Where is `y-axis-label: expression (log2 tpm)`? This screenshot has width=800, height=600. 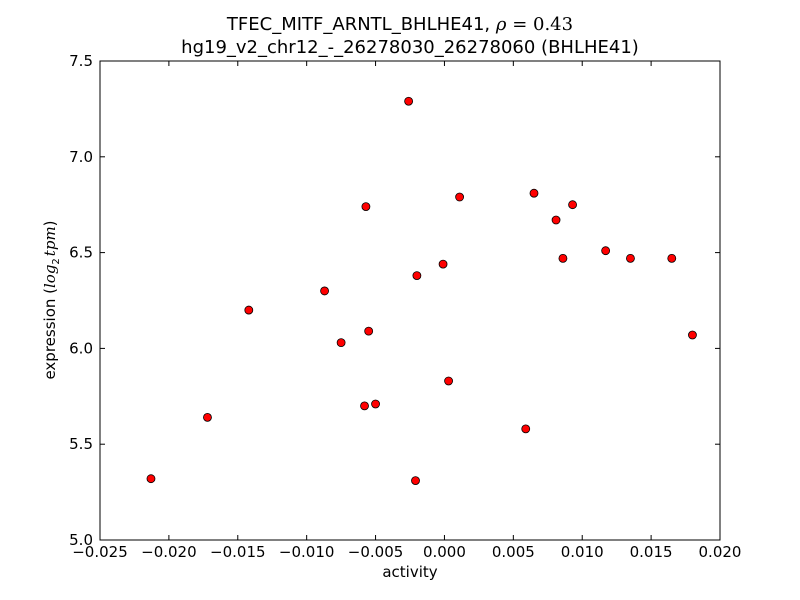
y-axis-label: expression (log2 tpm) is located at coordinates (51, 299).